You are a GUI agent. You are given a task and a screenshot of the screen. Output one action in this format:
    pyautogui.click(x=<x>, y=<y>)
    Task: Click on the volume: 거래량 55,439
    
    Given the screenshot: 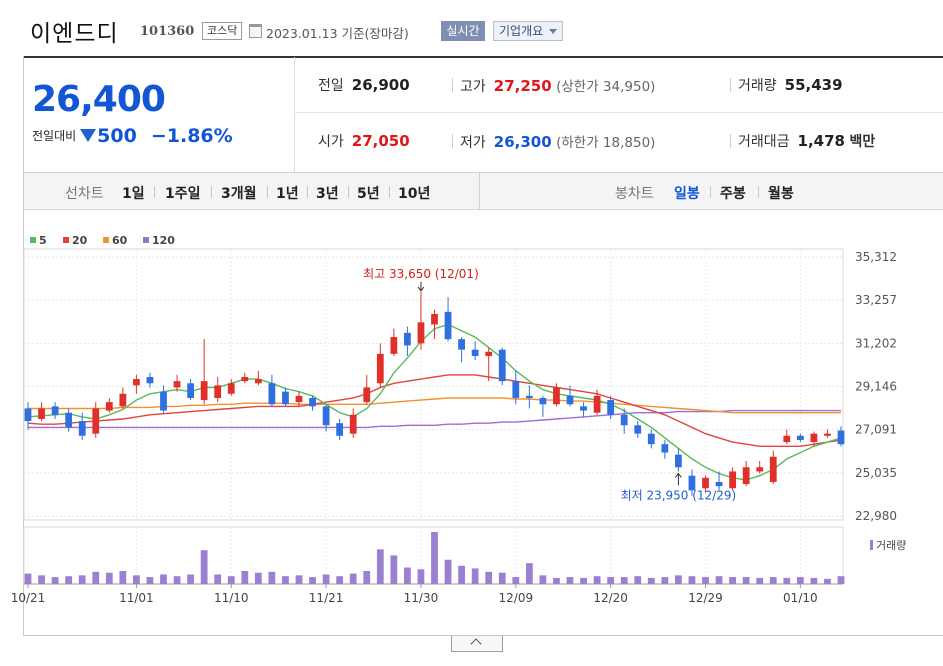 What is the action you would take?
    pyautogui.click(x=790, y=85)
    